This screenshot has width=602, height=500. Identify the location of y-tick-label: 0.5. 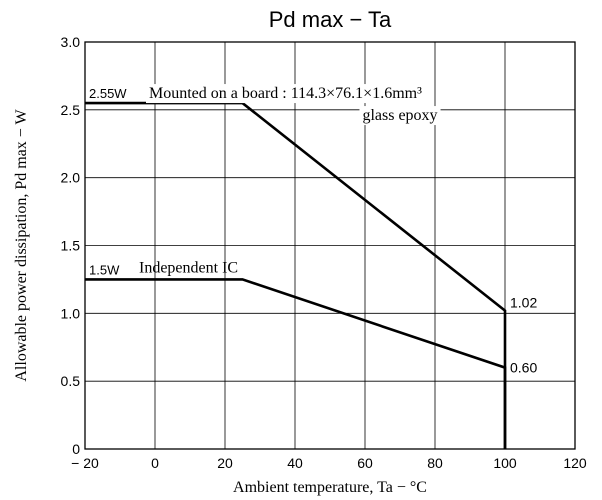
(71, 381).